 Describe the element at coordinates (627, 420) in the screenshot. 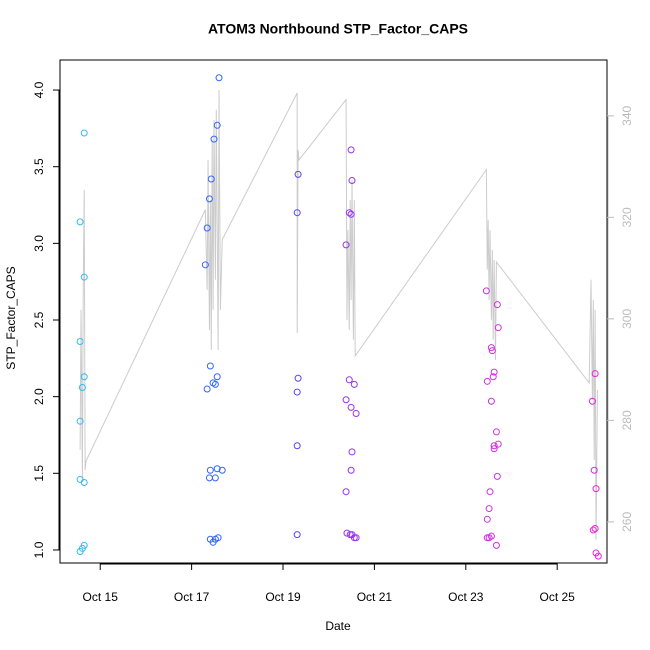

I see `y2-tick-label: 280` at that location.